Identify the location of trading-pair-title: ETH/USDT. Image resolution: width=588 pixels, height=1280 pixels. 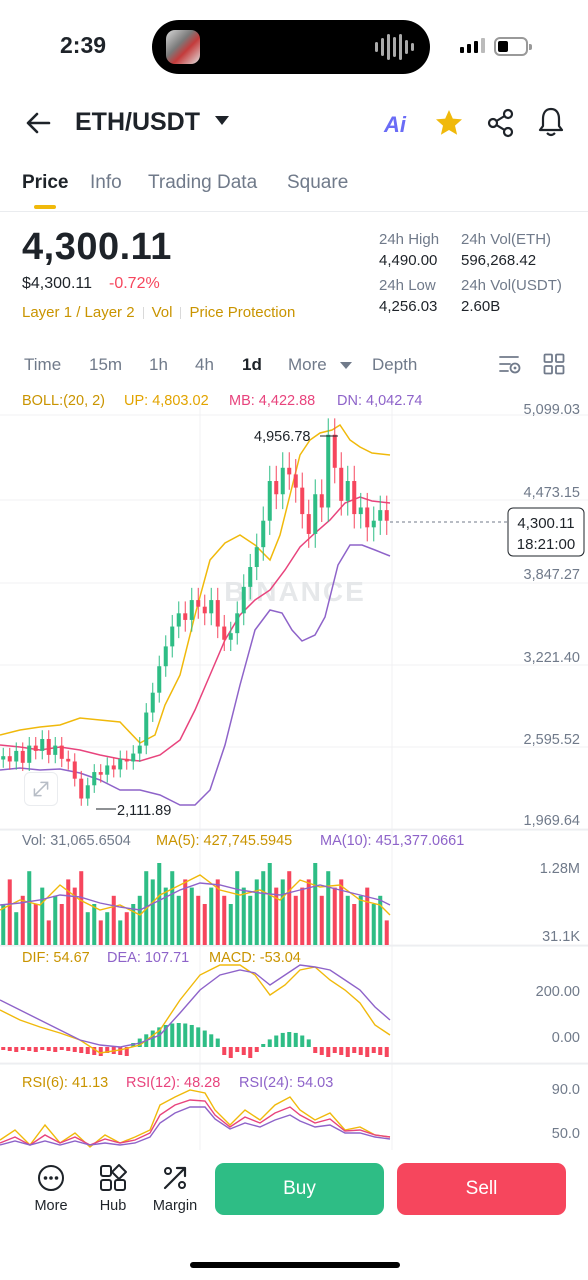
(137, 122).